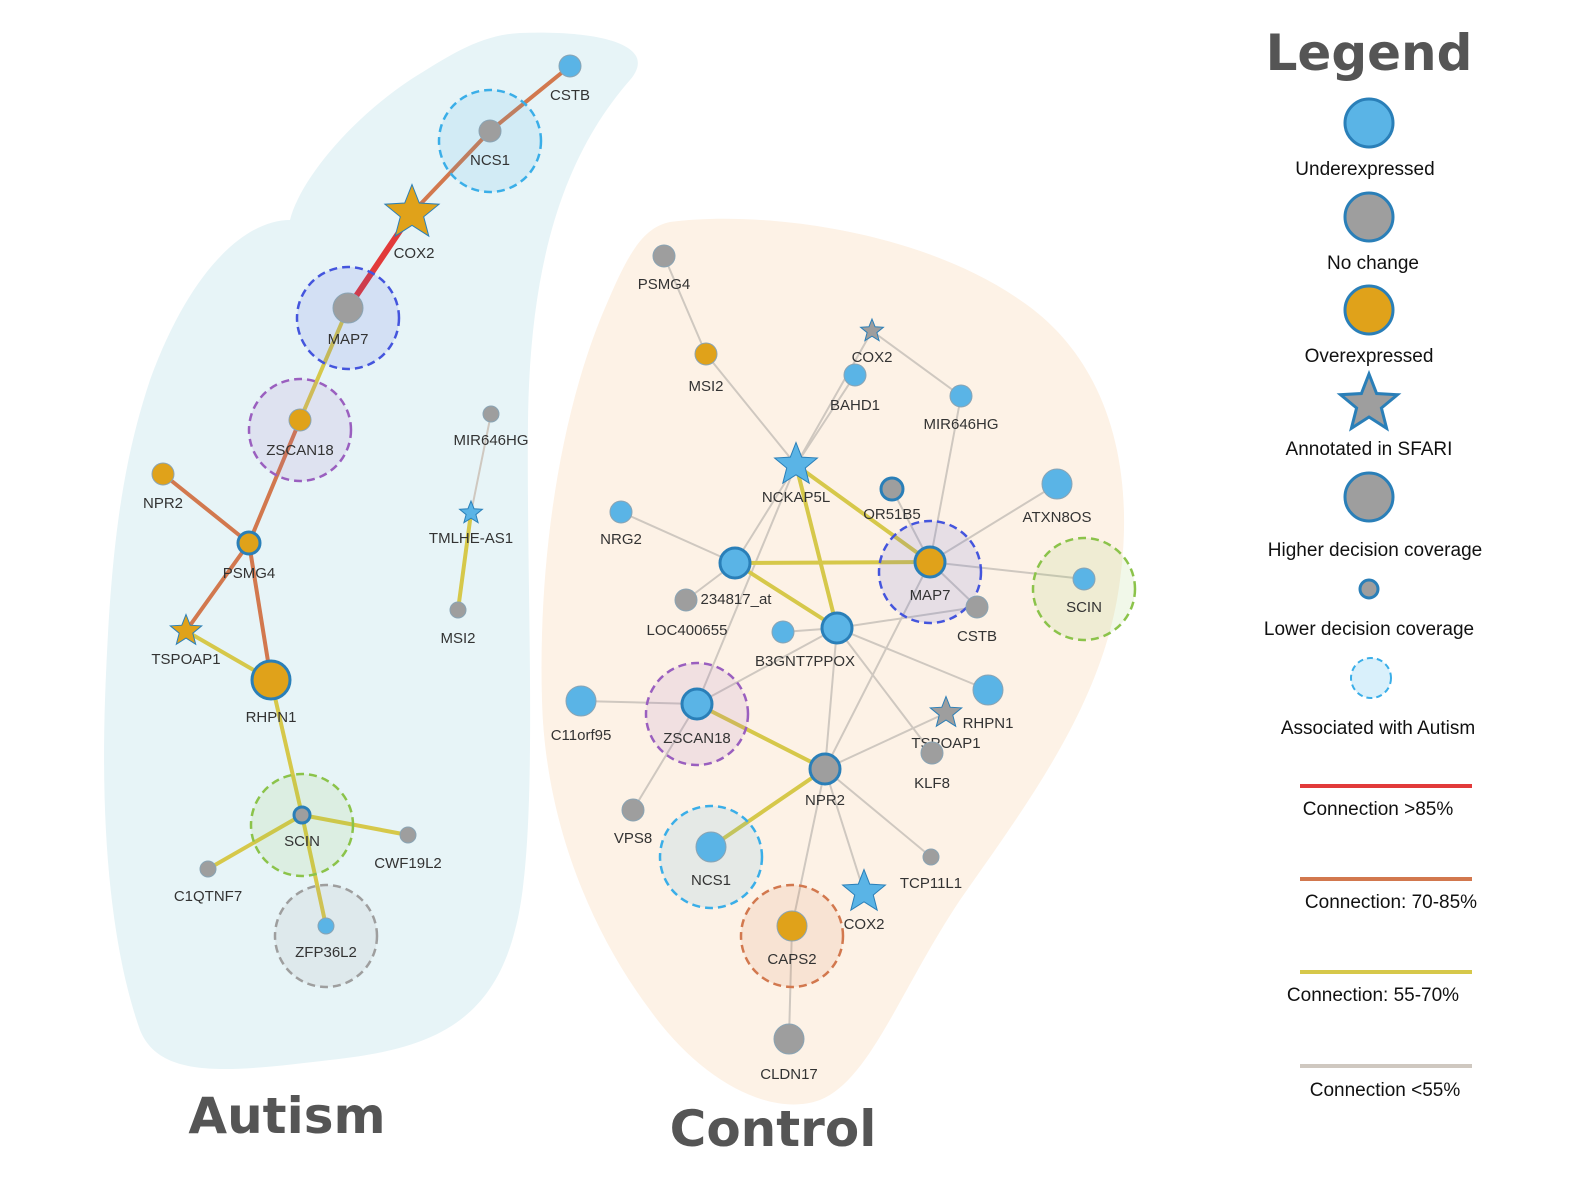 The width and height of the screenshot is (1570, 1197). What do you see at coordinates (412, 210) in the screenshot?
I see `sfari-star-icon` at bounding box center [412, 210].